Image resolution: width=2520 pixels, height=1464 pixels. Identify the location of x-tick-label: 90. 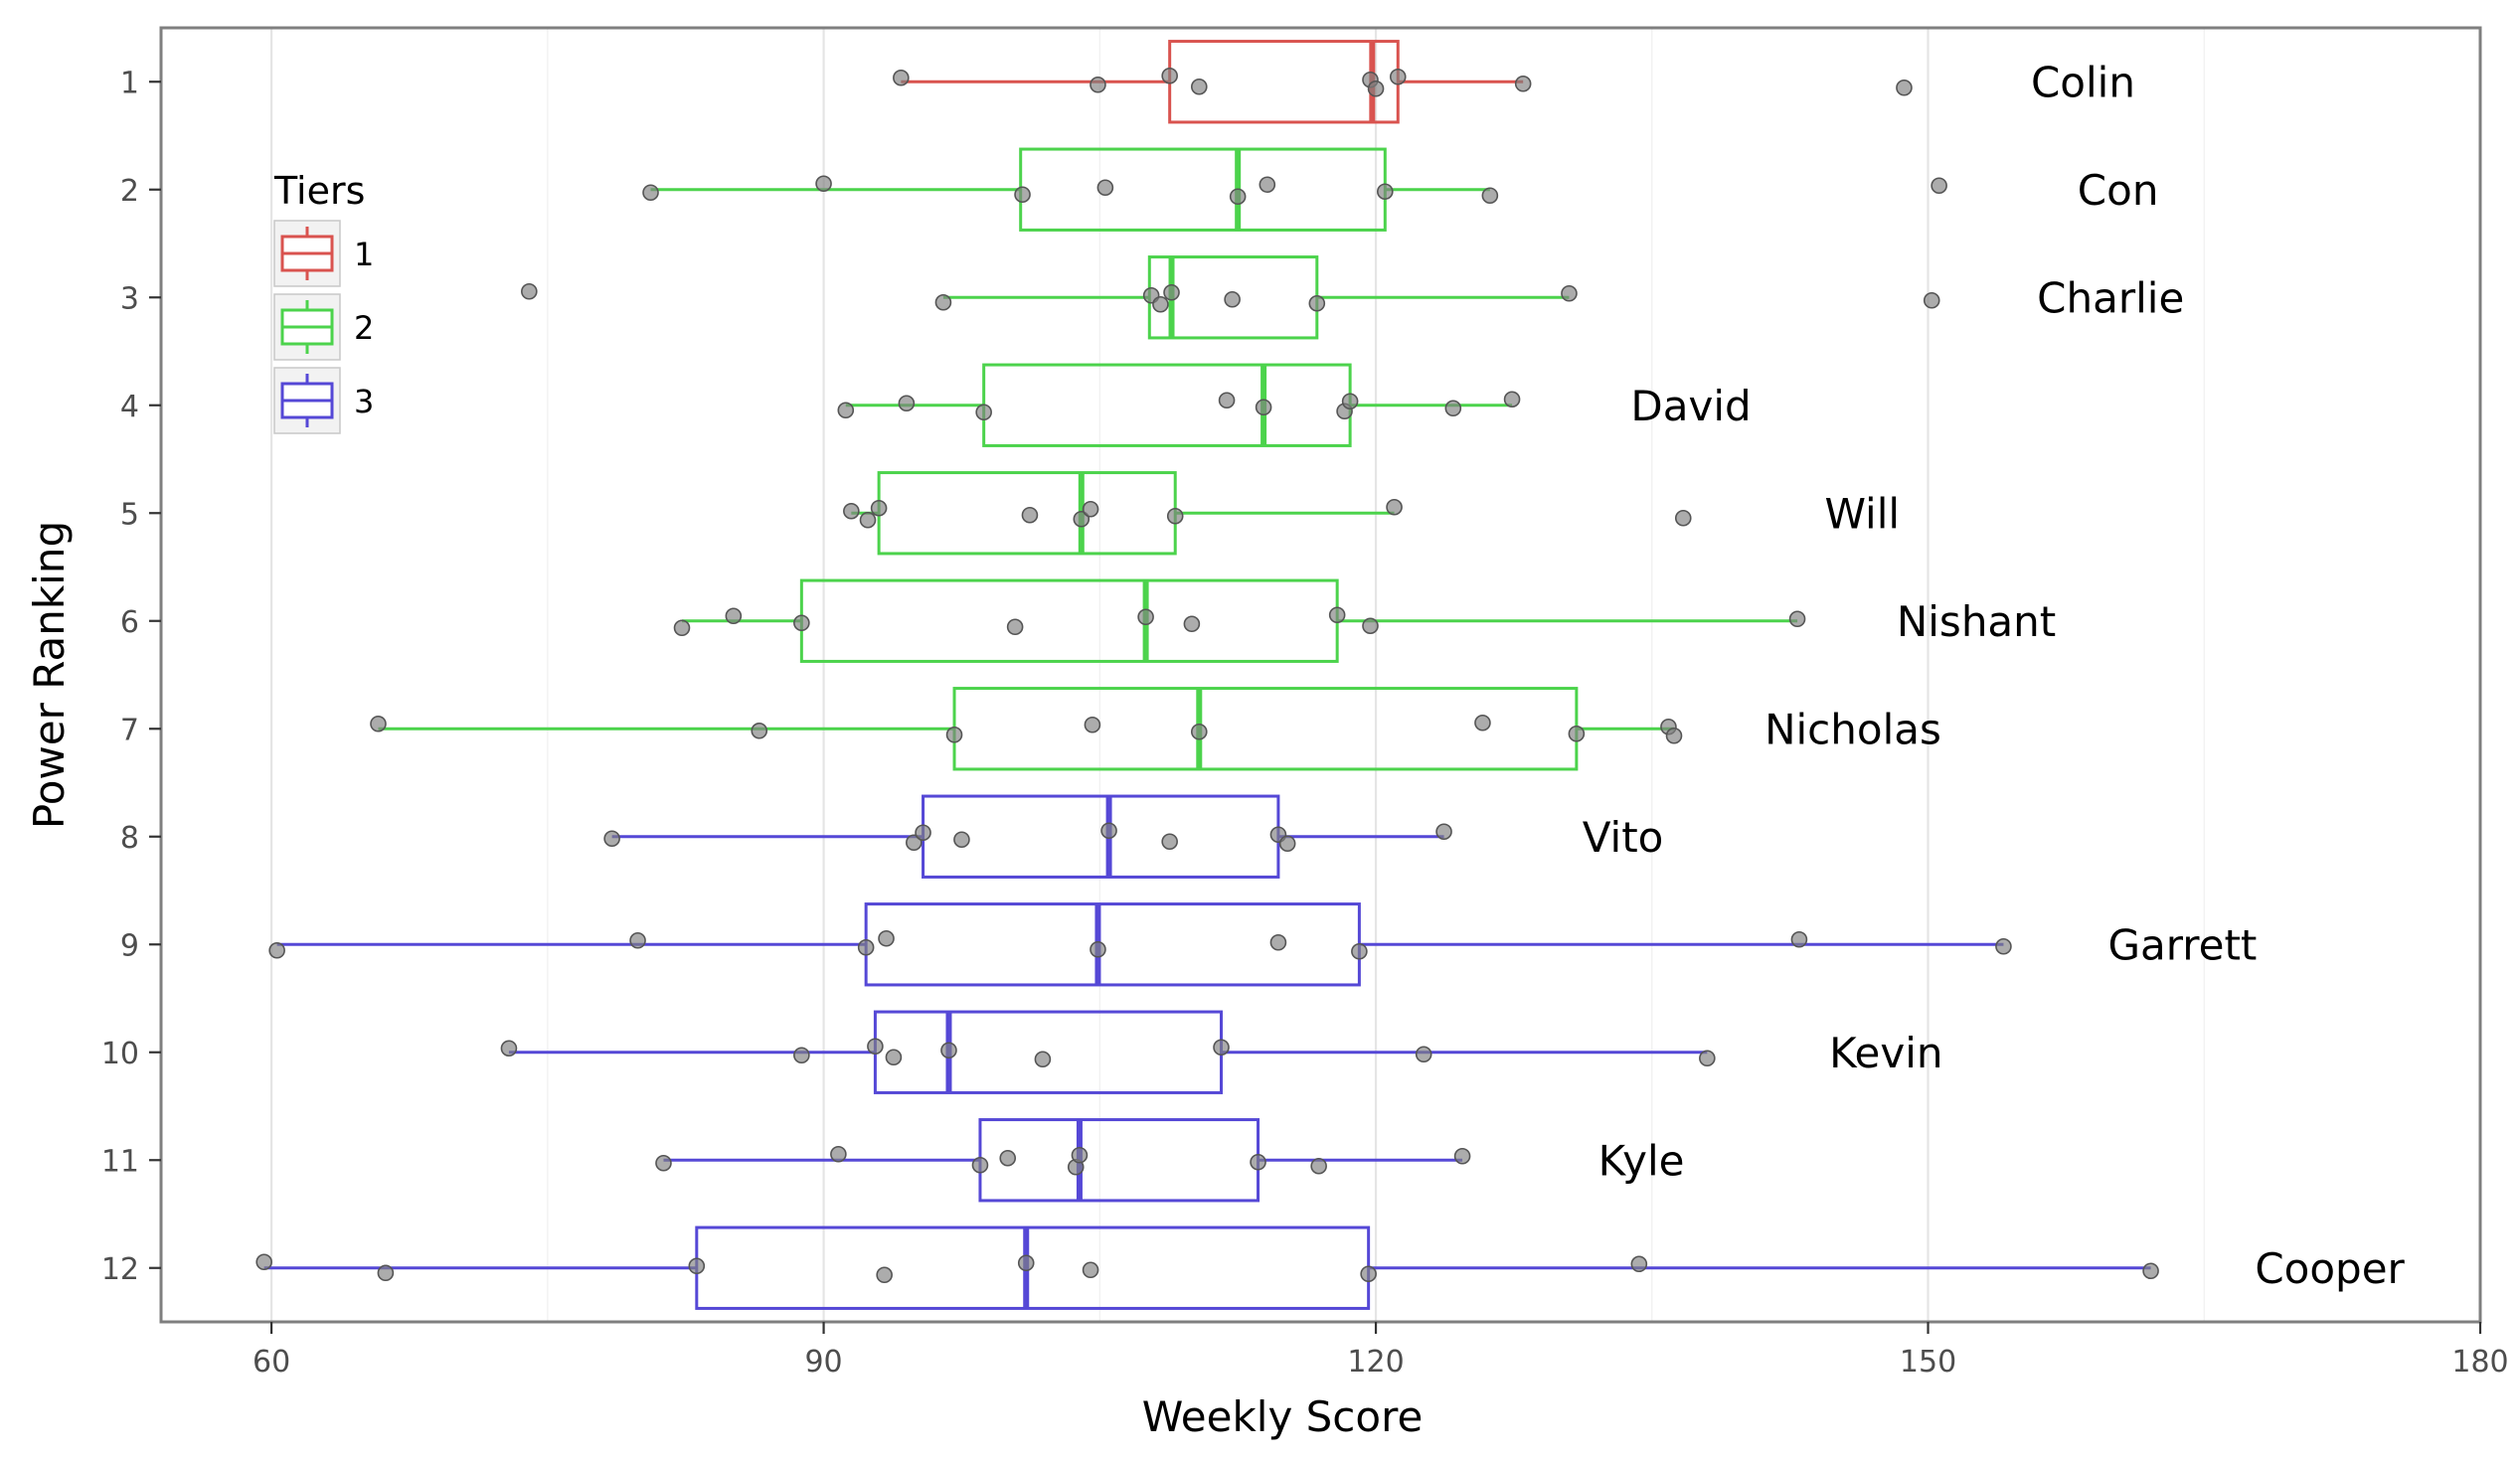
(823, 1362).